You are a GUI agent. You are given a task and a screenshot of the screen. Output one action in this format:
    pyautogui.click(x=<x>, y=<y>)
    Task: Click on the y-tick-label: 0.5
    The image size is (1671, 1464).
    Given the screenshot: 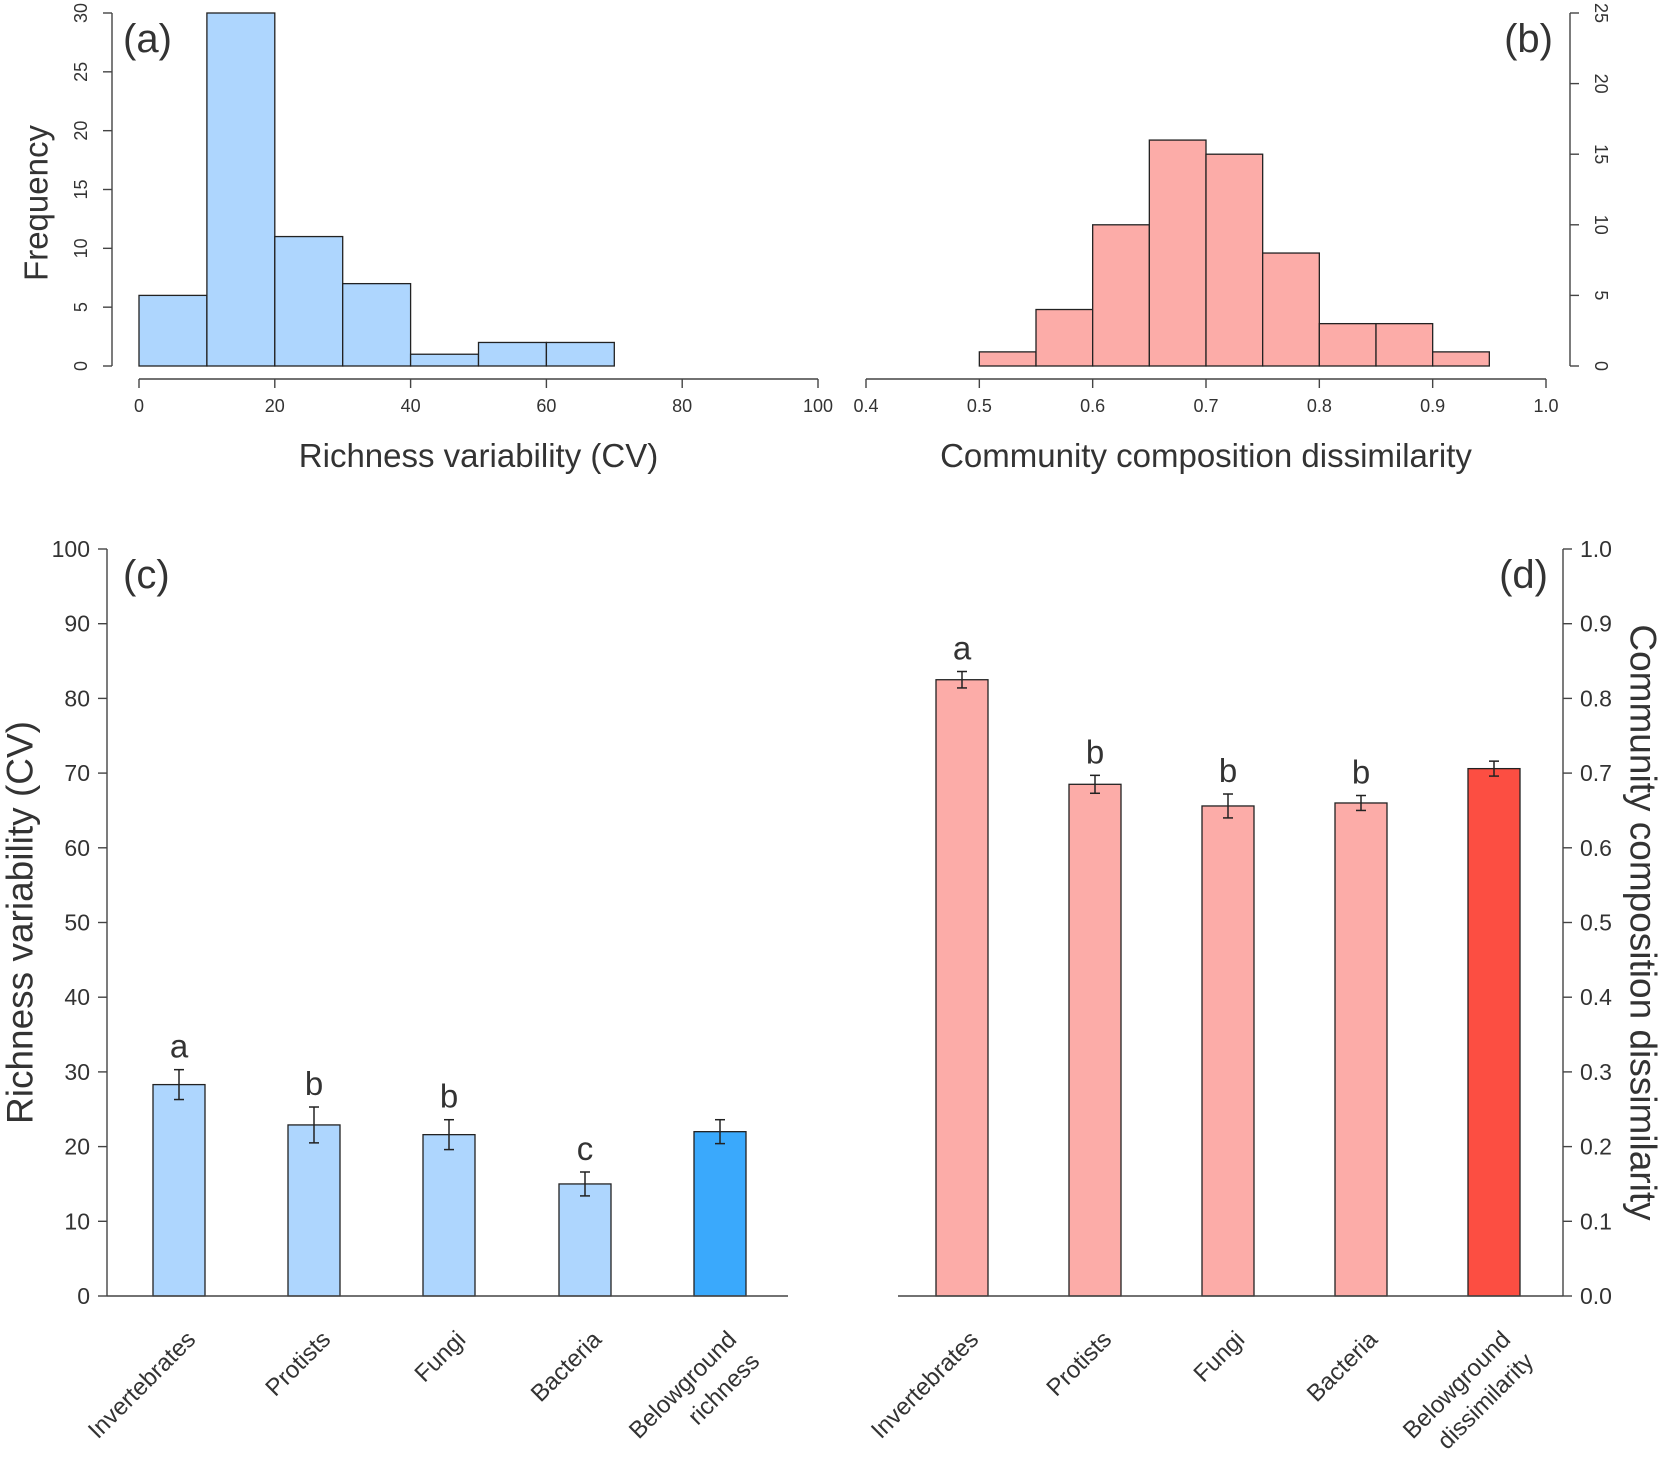 What is the action you would take?
    pyautogui.click(x=1596, y=923)
    